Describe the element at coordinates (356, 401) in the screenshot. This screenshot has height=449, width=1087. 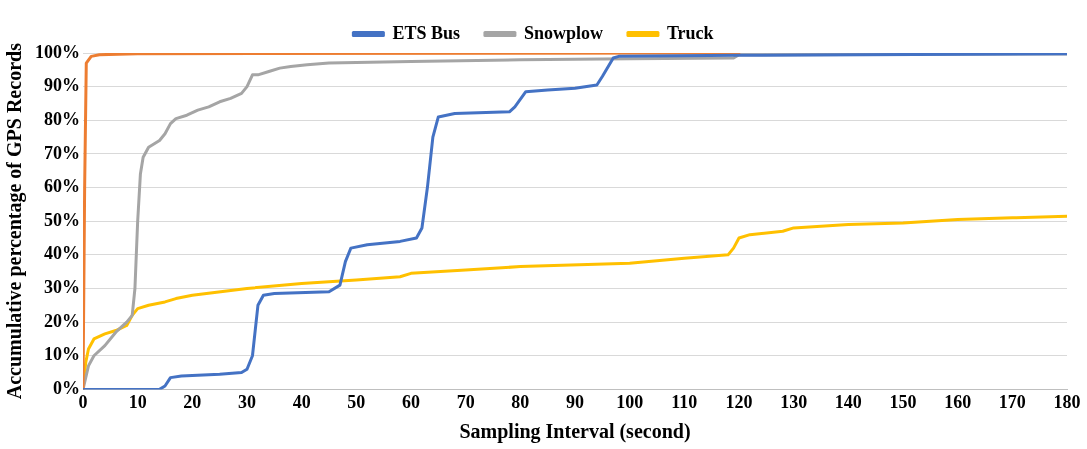
I see `x-tick-label: 50` at that location.